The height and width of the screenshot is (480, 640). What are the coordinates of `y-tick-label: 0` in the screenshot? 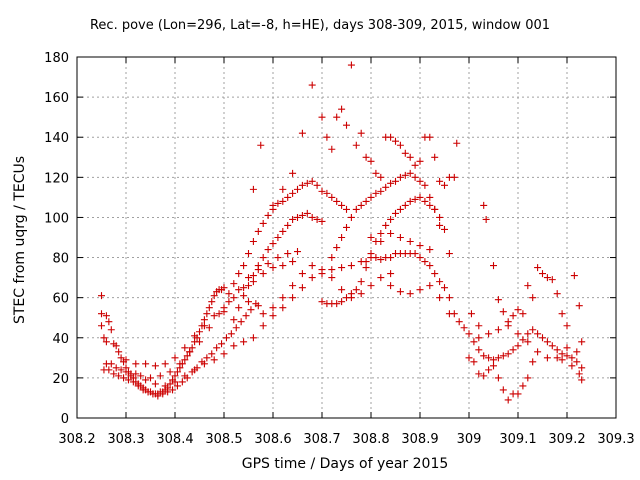 It's located at (65, 419).